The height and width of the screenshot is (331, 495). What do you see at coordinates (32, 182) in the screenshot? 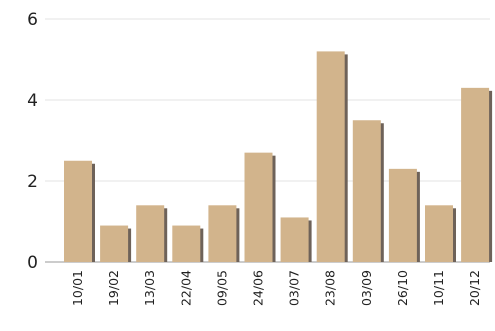
I see `y-tick-label: 2` at bounding box center [32, 182].